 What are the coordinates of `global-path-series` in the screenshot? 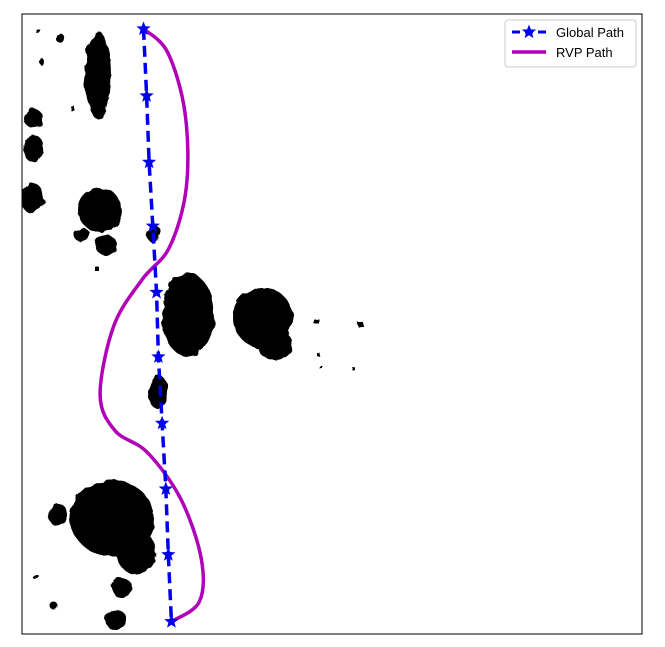 It's located at (157, 324).